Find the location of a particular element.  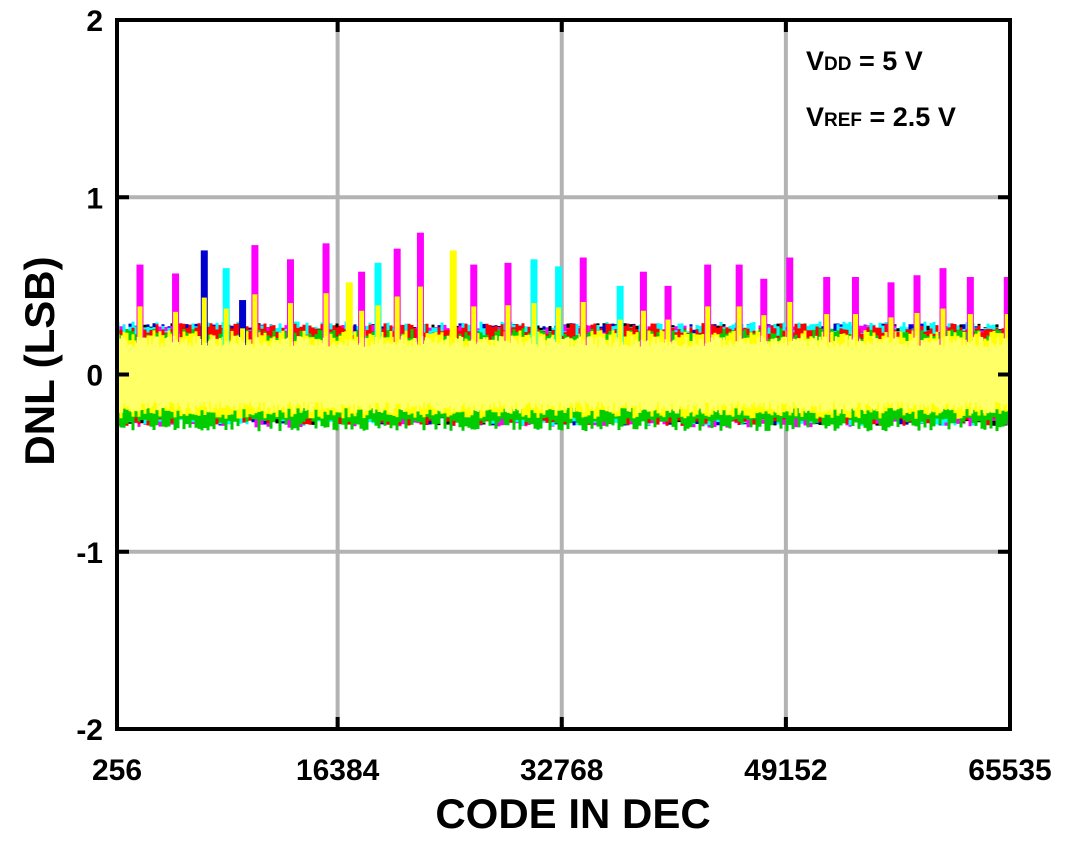

x-tick-labels: 256 16384 32768 49152 65535 is located at coordinates (572, 770).